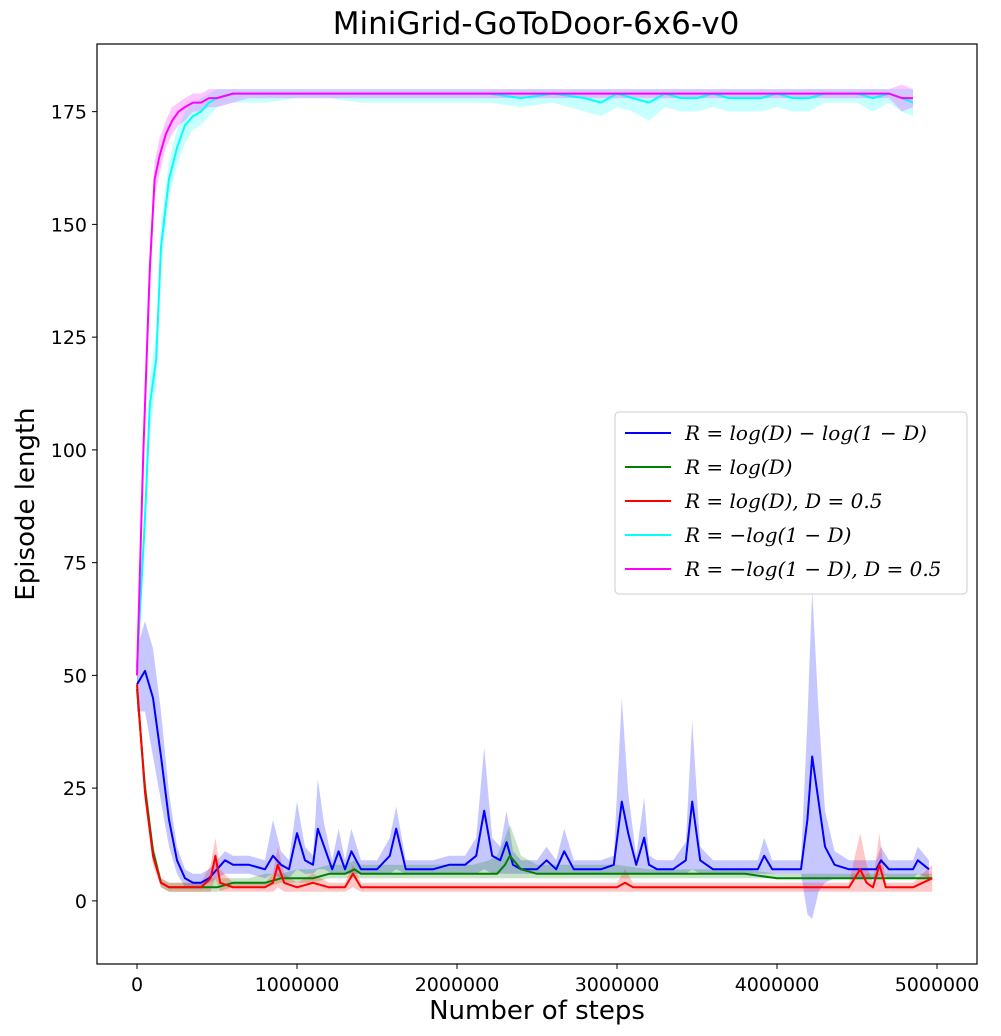  What do you see at coordinates (617, 985) in the screenshot?
I see `x-tick-label: 3000000` at bounding box center [617, 985].